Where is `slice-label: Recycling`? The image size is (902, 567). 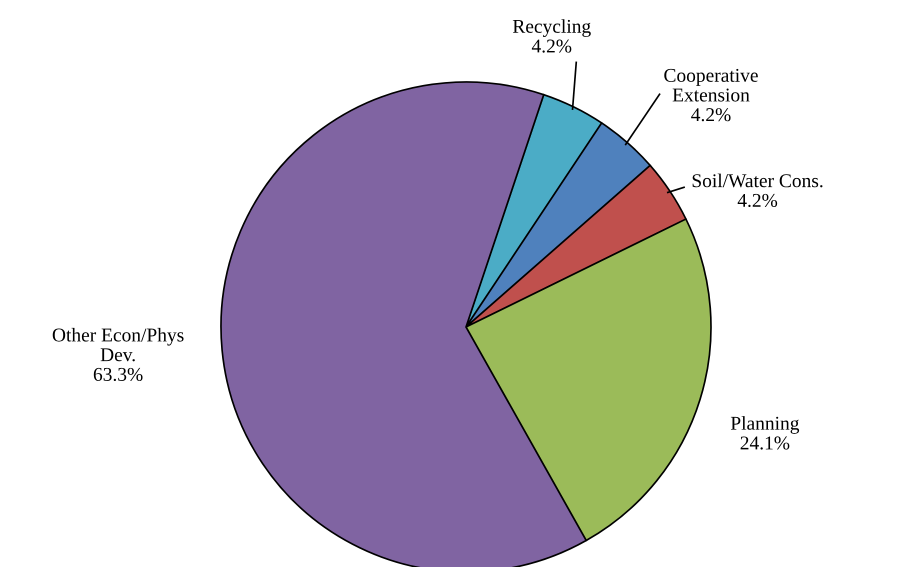
slice-label: Recycling is located at coordinates (551, 28).